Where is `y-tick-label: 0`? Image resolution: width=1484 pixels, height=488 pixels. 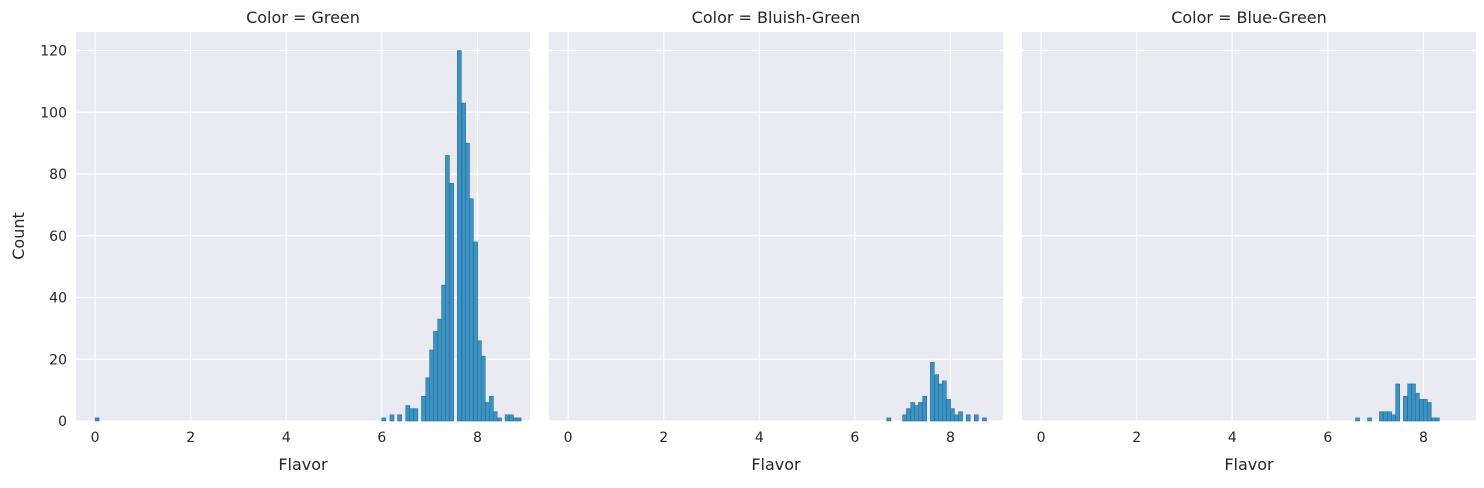 y-tick-label: 0 is located at coordinates (62, 422).